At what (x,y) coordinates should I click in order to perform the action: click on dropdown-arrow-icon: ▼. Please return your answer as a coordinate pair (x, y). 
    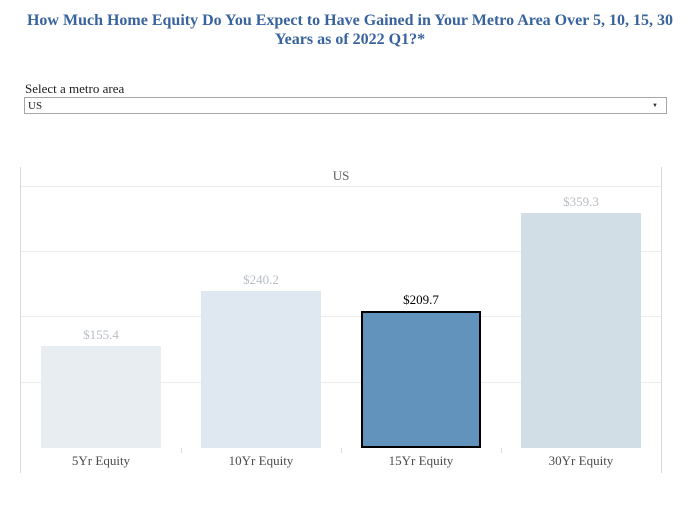
    Looking at the image, I should click on (655, 105).